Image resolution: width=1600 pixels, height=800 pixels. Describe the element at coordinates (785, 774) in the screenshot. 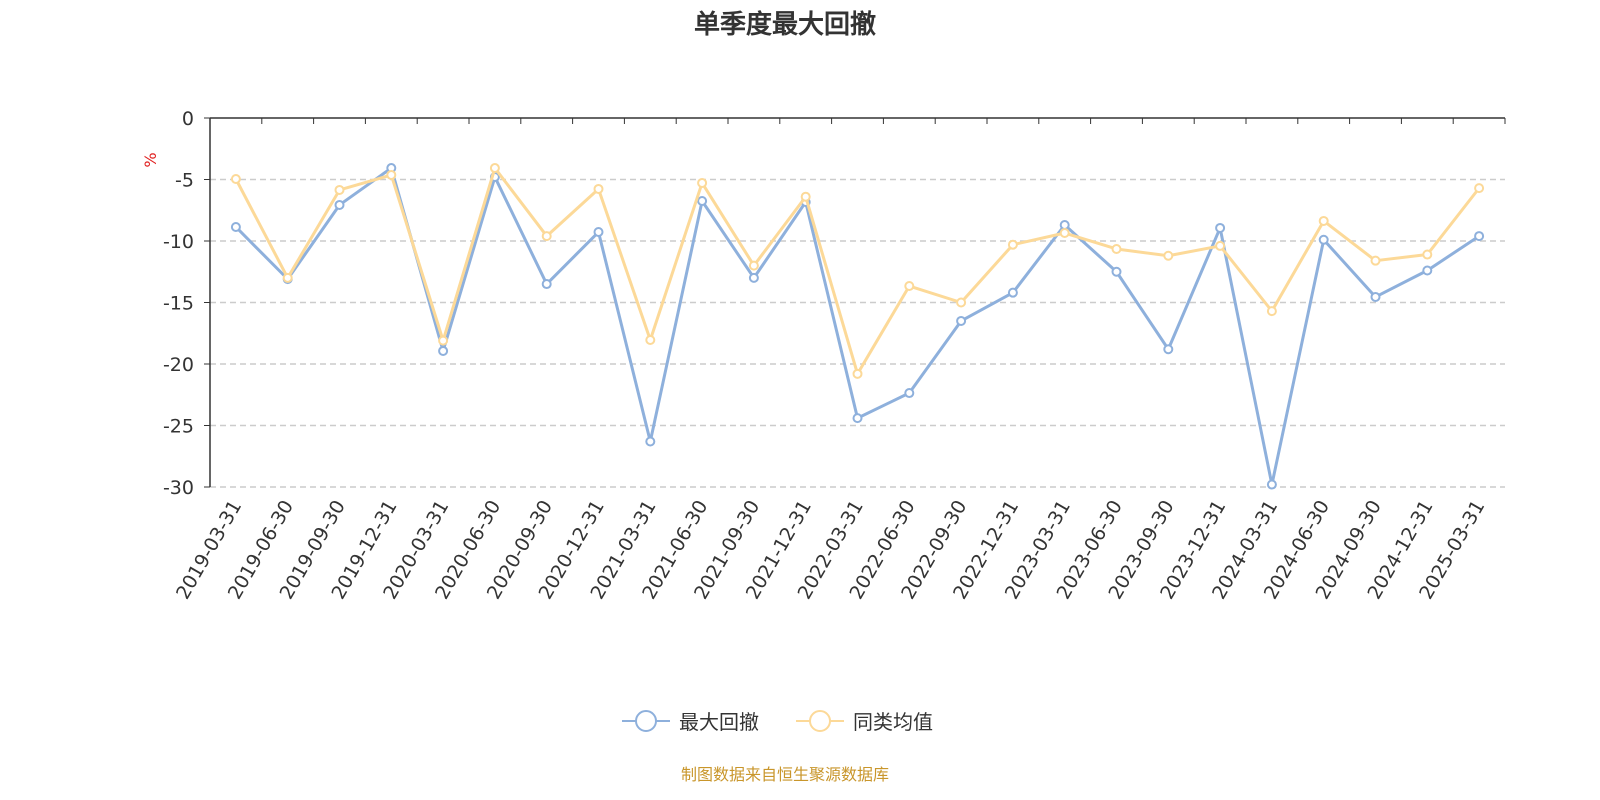

I see `footer-source: 制图数据来自恒生聚源数据库` at that location.